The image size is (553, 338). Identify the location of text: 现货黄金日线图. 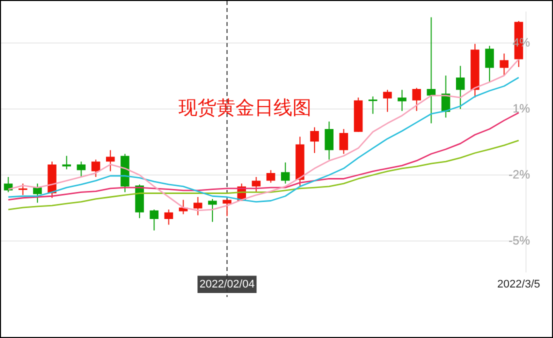
(245, 108).